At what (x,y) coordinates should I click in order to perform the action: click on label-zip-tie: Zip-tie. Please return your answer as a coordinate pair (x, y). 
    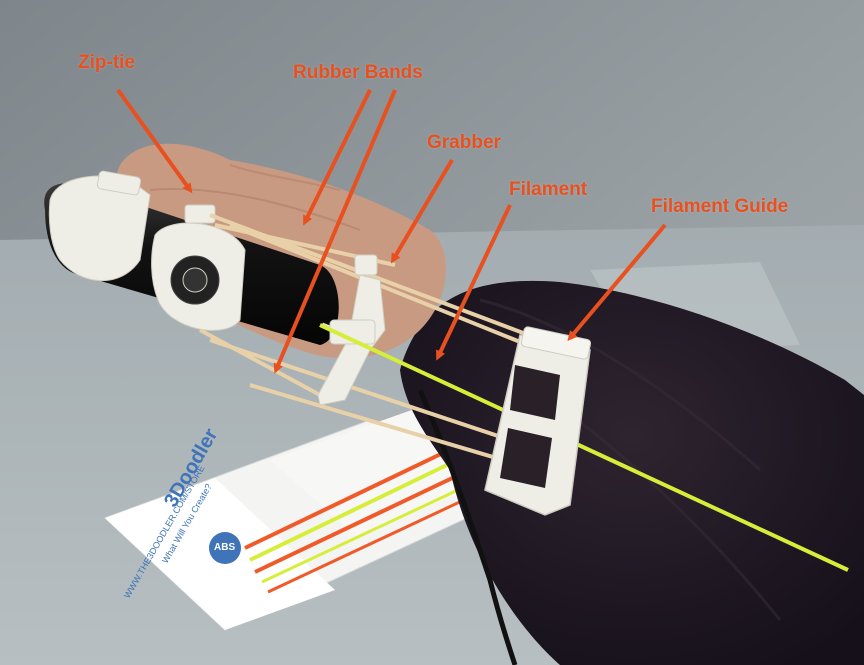
    Looking at the image, I should click on (106, 62).